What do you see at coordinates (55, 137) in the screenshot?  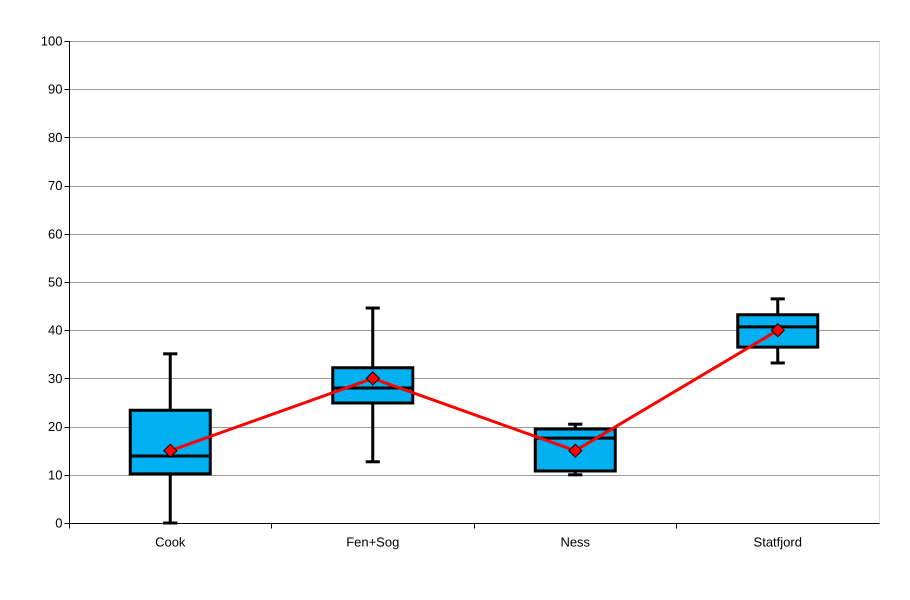 I see `y-tick-label: 80` at bounding box center [55, 137].